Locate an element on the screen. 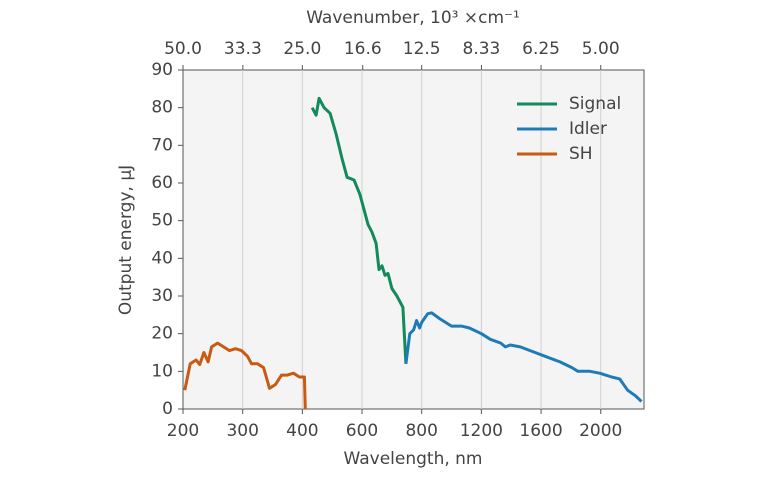 This screenshot has width=768, height=480. x2-tick-label: 6.25 is located at coordinates (541, 49).